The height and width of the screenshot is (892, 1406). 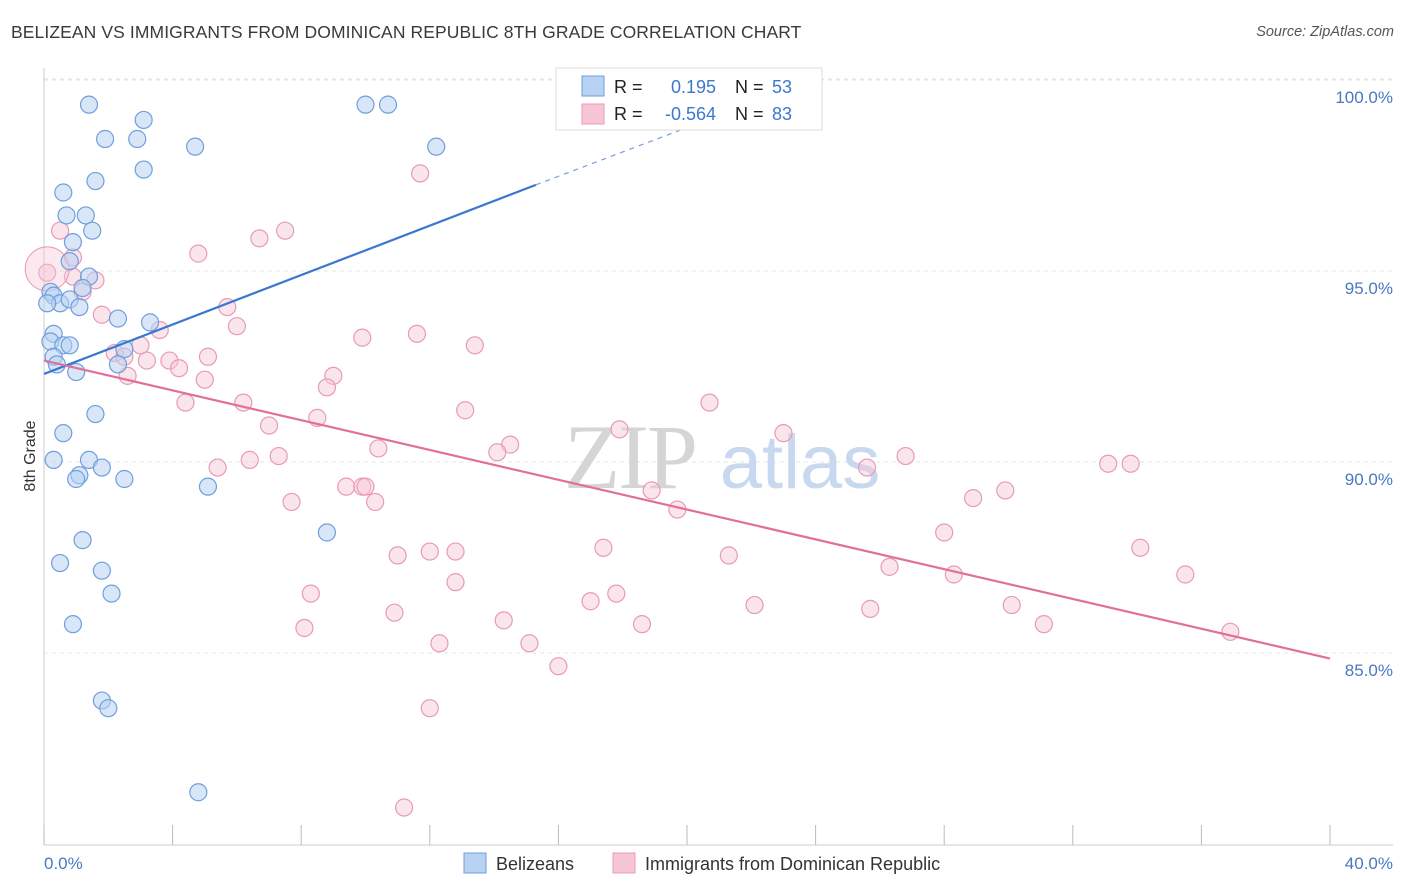 What do you see at coordinates (1364, 384) in the screenshot?
I see `y-tick-labels: 100.0% 95.0% 90.0% 85.0%` at bounding box center [1364, 384].